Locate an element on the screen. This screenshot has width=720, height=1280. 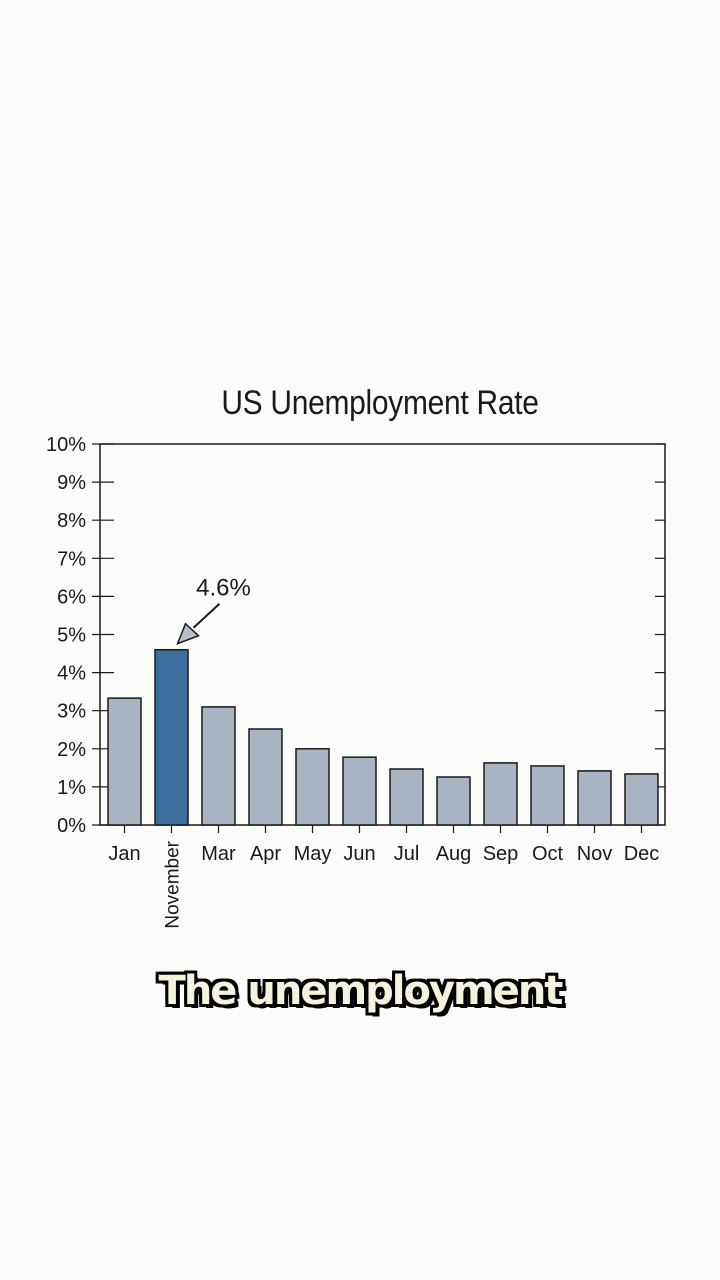
x-tick-label: May is located at coordinates (313, 854).